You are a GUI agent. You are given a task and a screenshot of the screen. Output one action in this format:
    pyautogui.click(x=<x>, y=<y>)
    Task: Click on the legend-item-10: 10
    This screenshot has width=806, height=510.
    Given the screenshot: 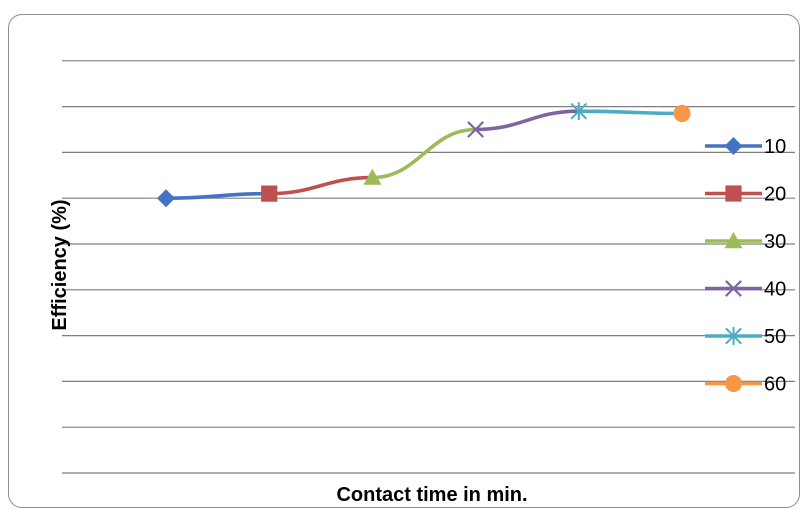 What is the action you would take?
    pyautogui.click(x=745, y=147)
    